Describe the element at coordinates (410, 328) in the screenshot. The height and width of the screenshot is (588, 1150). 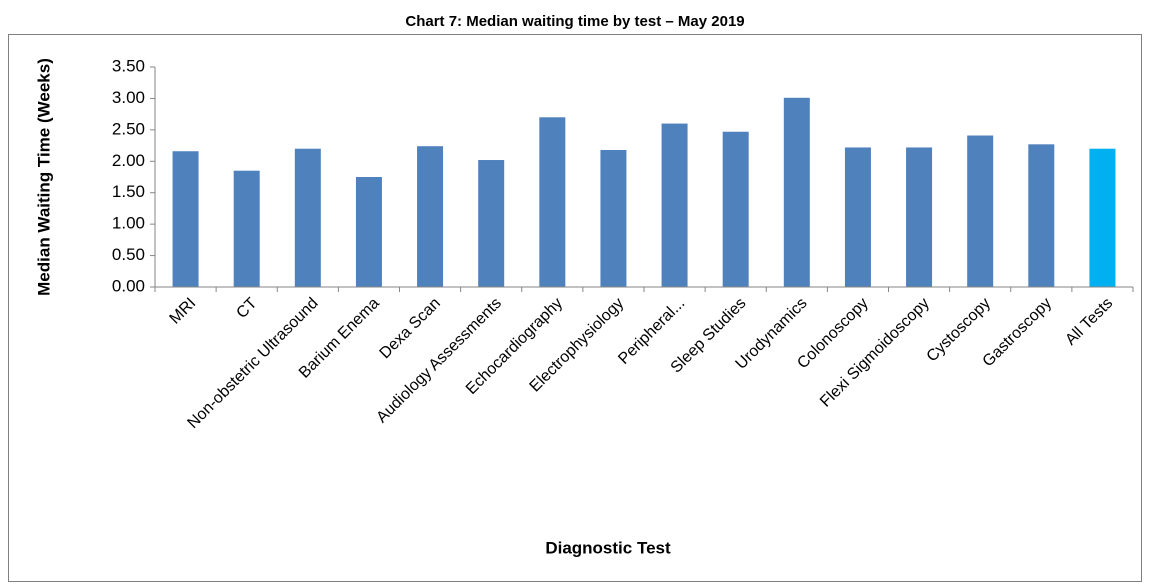
I see `x-tick-label: Dexa Scan` at that location.